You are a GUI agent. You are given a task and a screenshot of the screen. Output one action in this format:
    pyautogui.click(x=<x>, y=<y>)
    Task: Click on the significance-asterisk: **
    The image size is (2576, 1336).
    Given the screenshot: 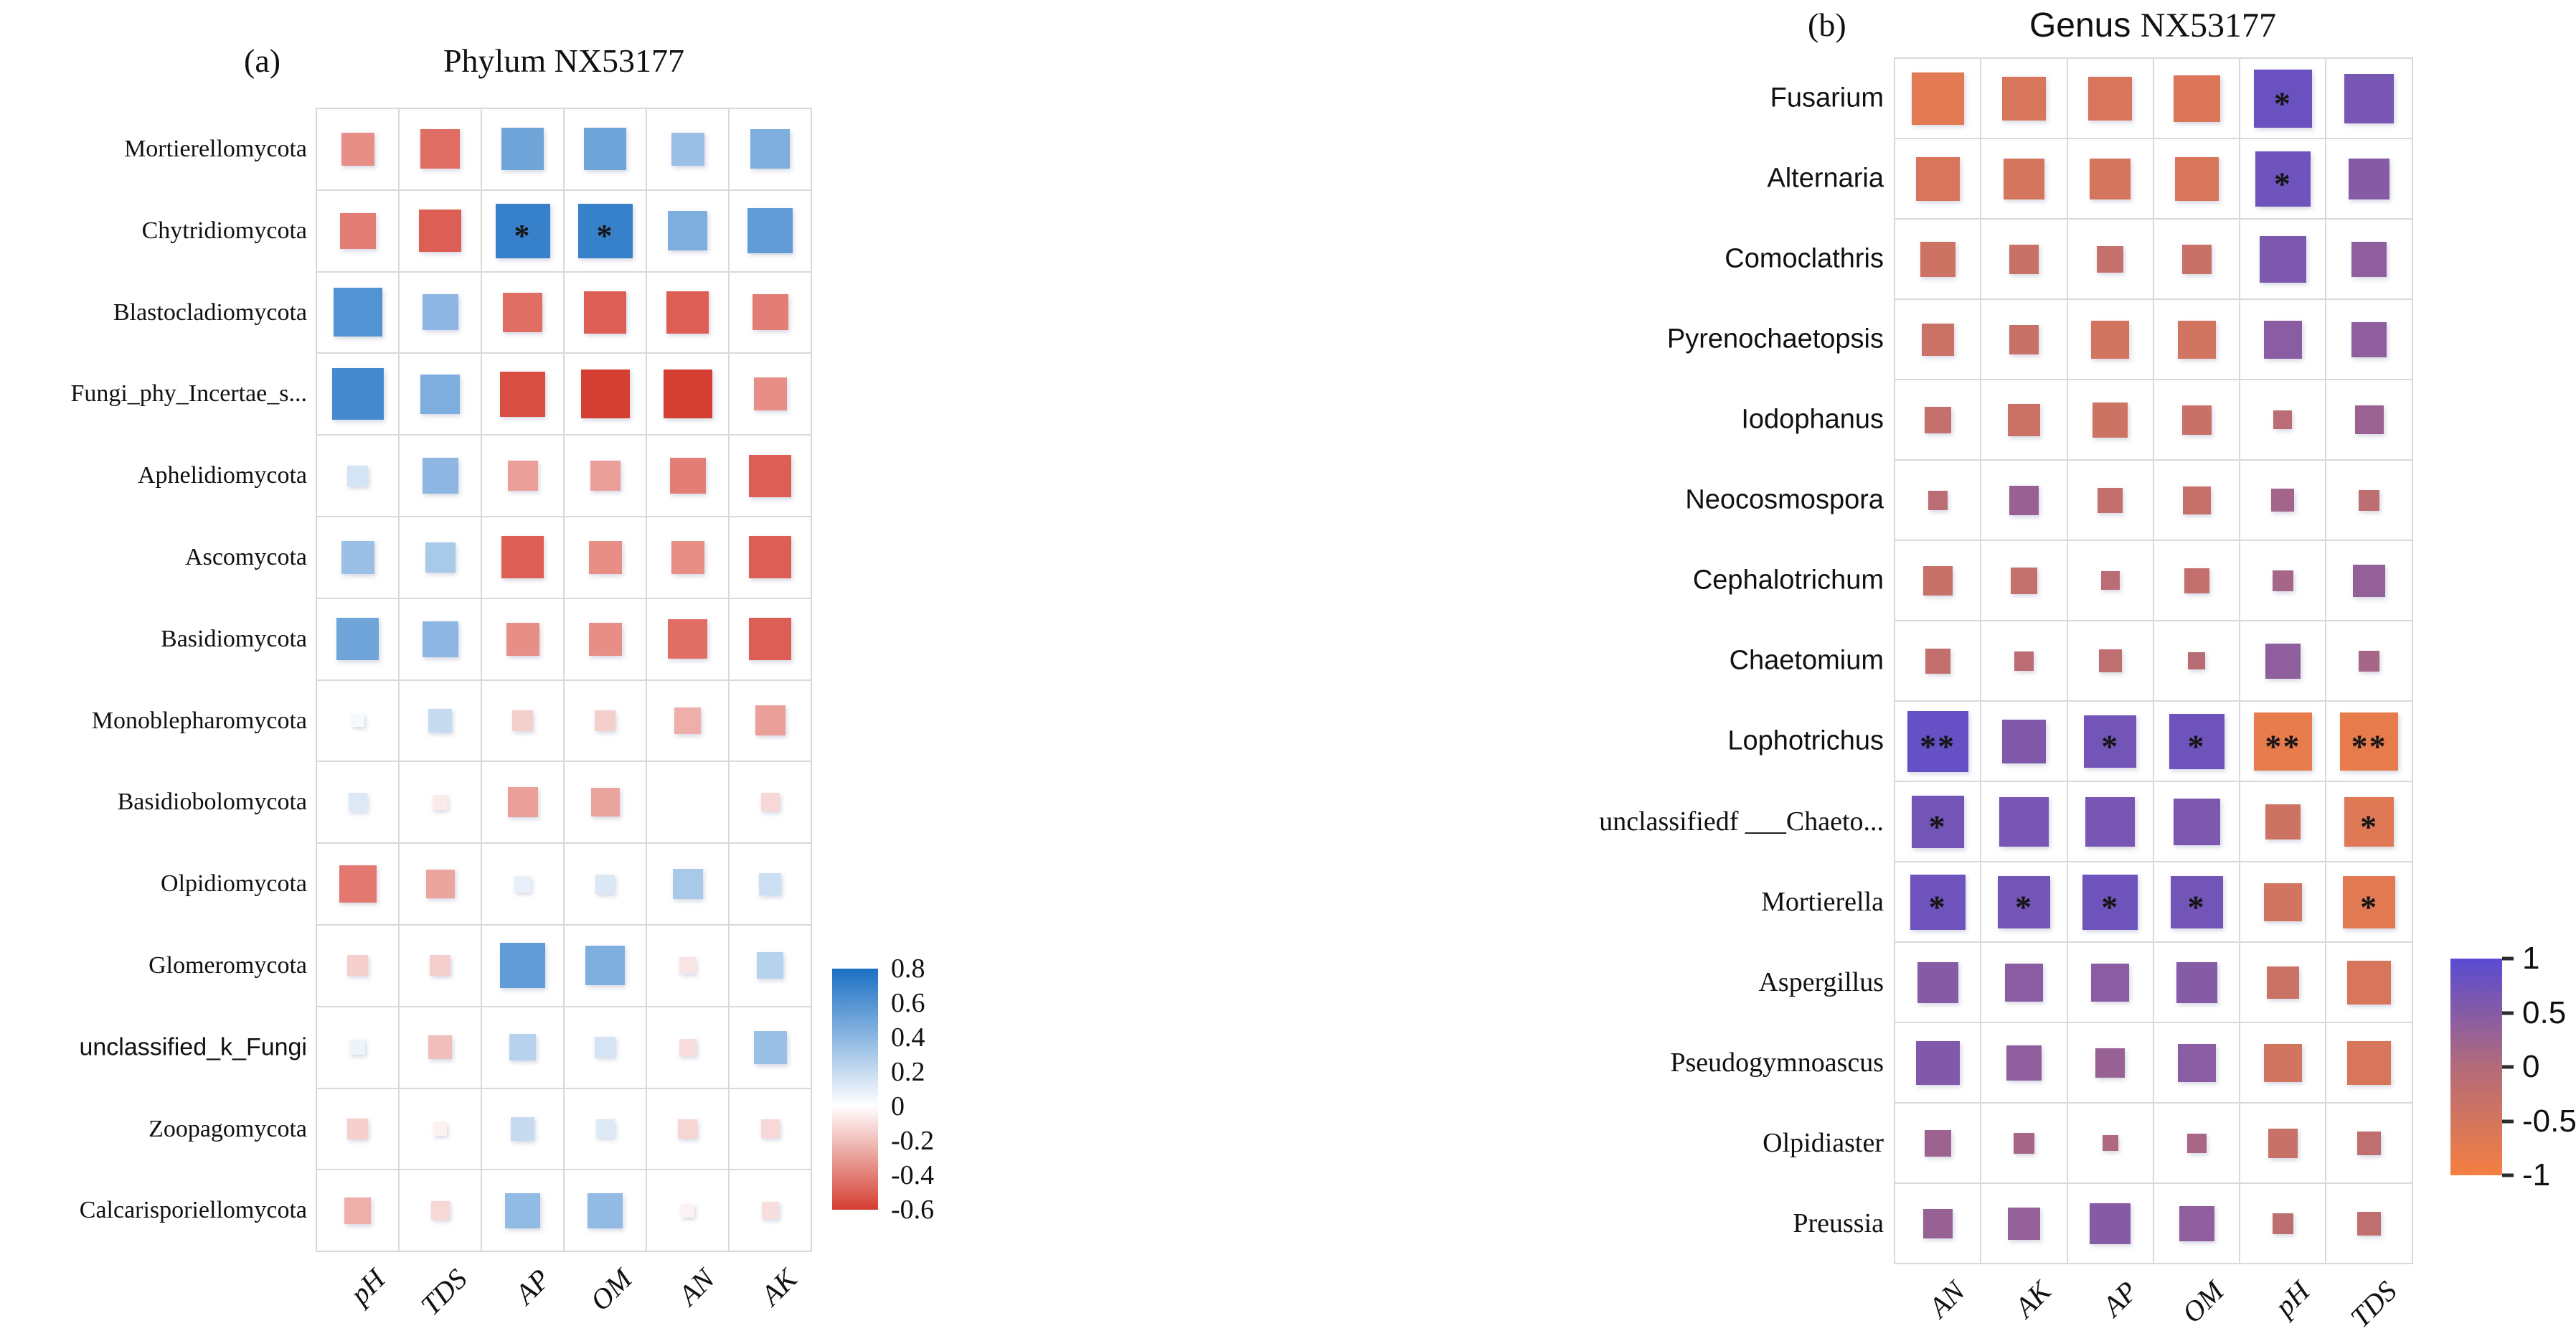 What is the action you would take?
    pyautogui.click(x=2283, y=746)
    